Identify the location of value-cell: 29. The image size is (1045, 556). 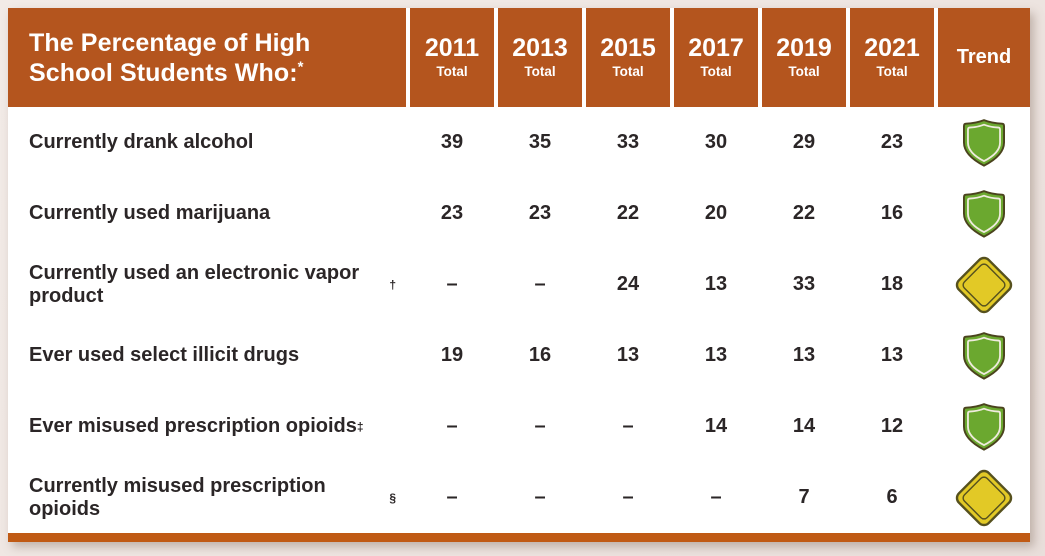
(804, 142).